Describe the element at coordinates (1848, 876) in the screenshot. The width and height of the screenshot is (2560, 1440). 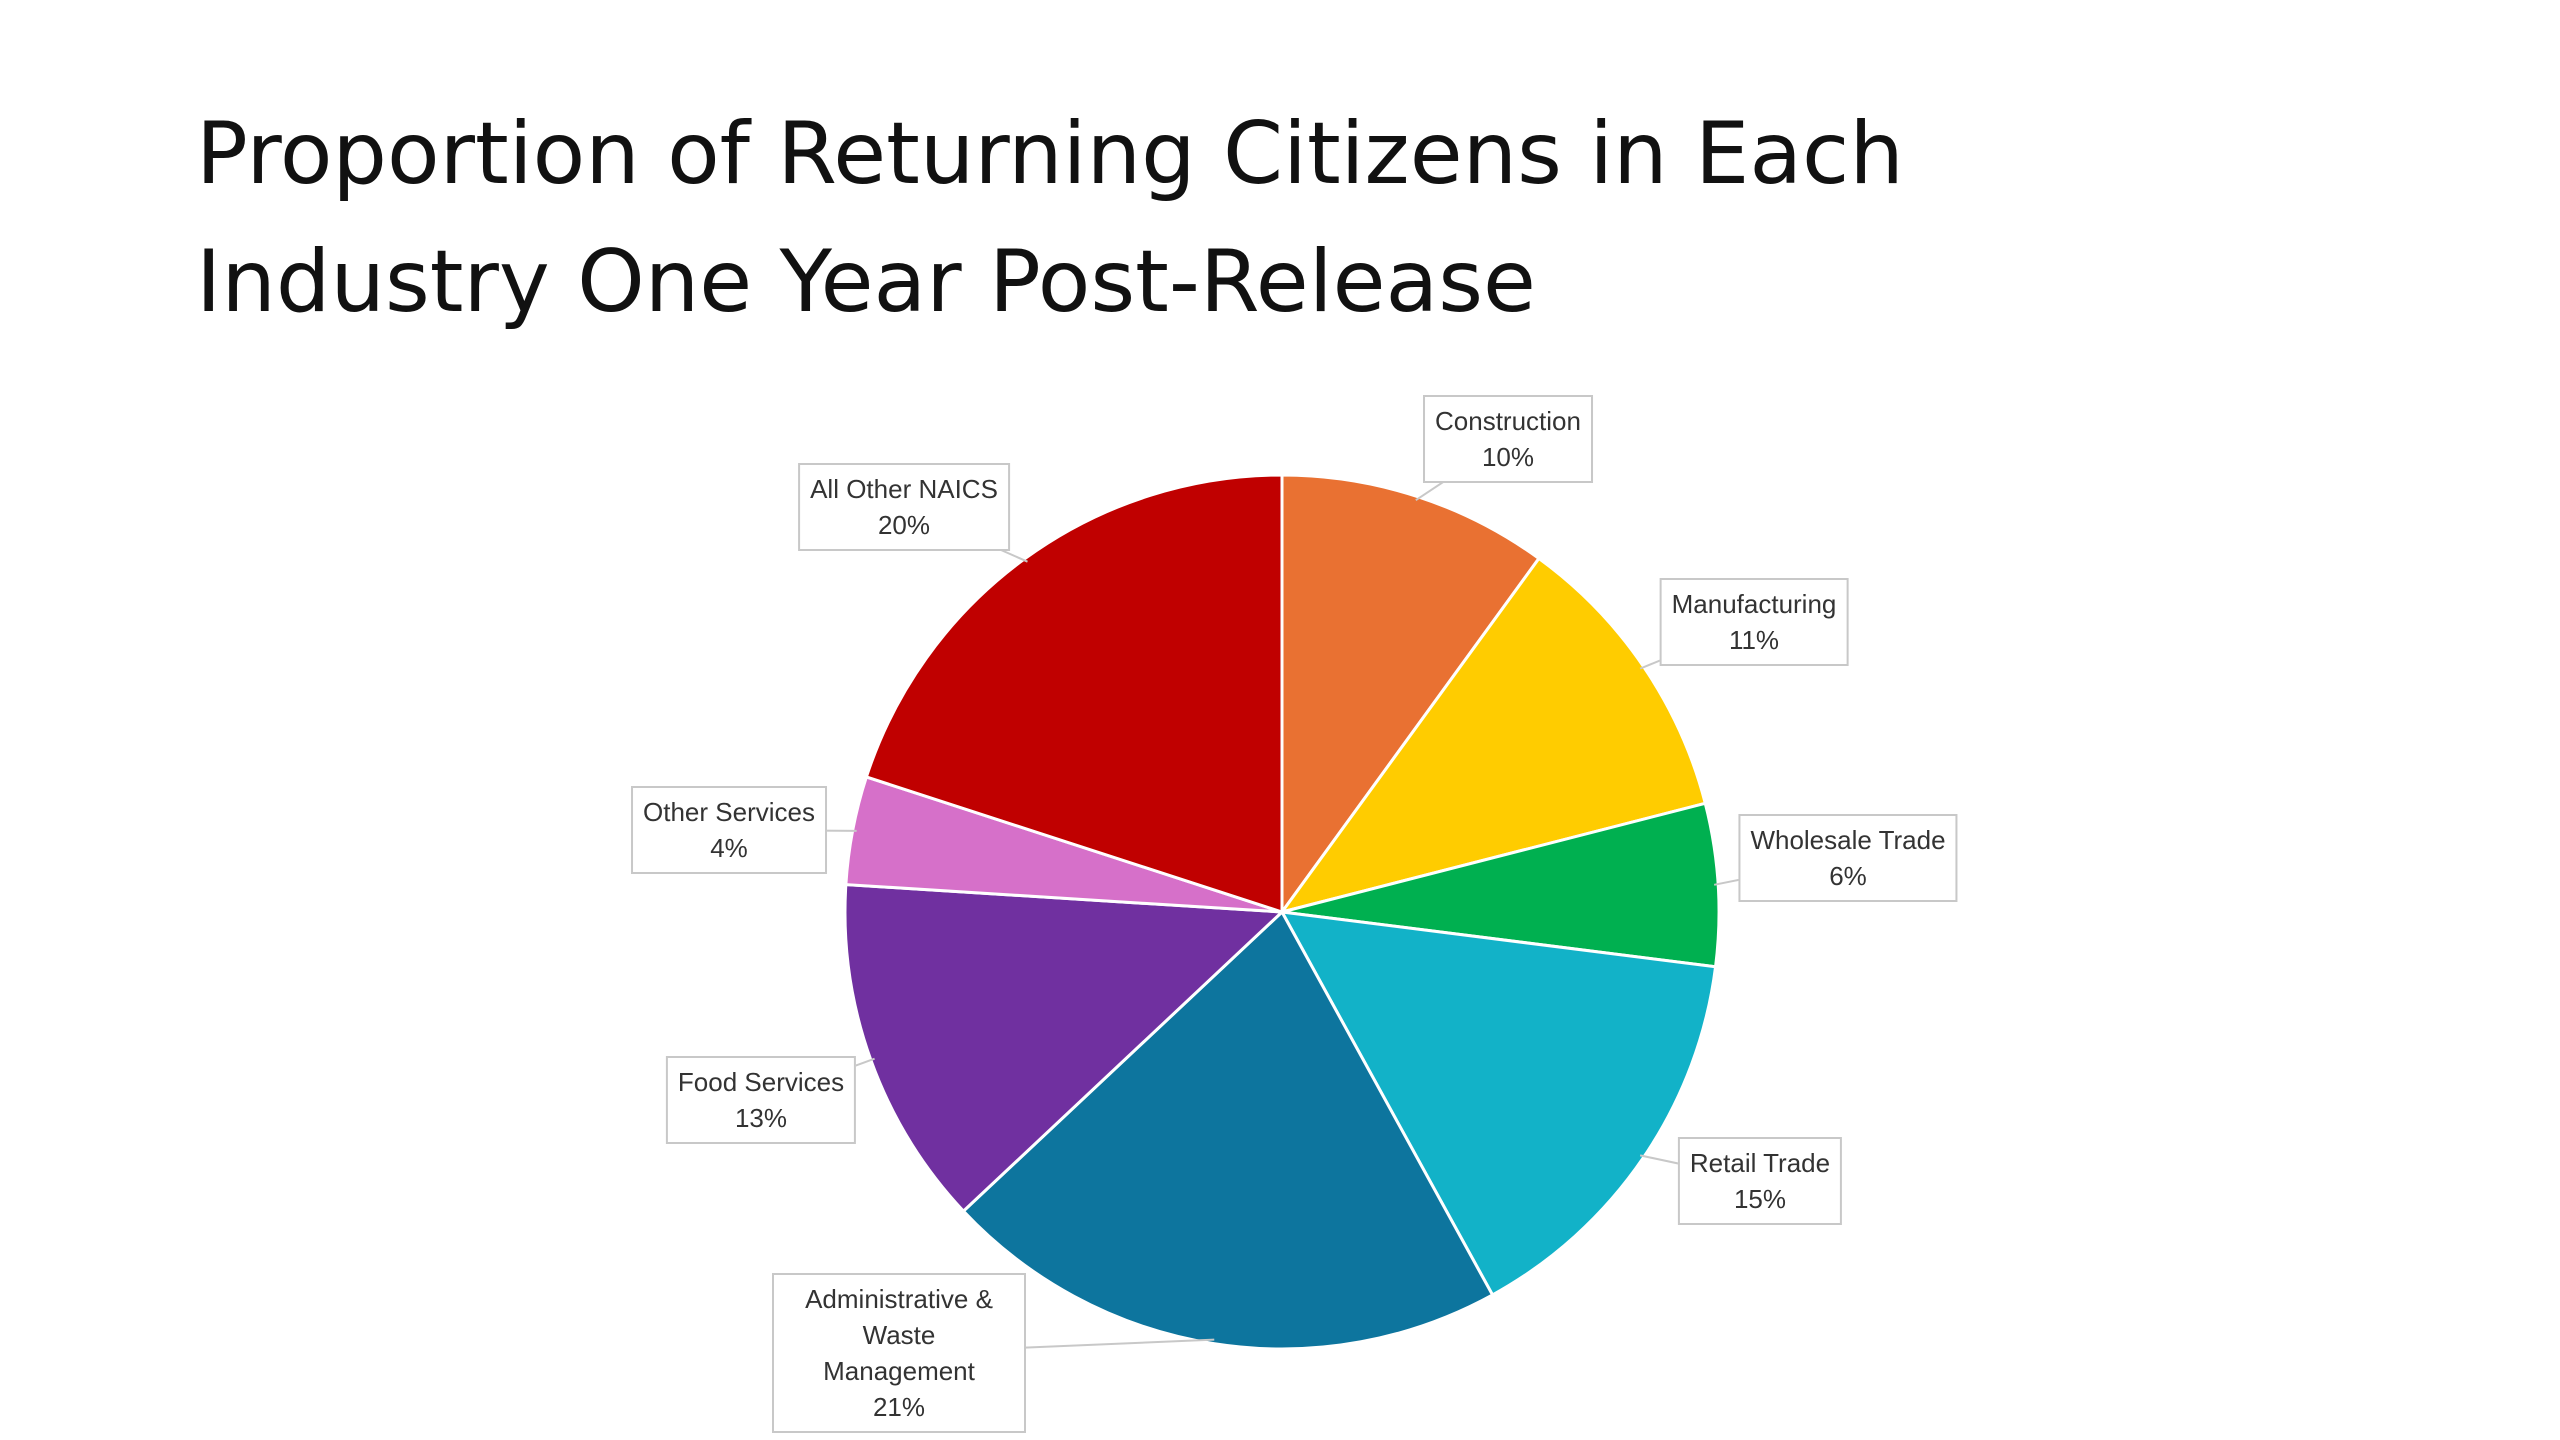
I see `value-label: 6%` at that location.